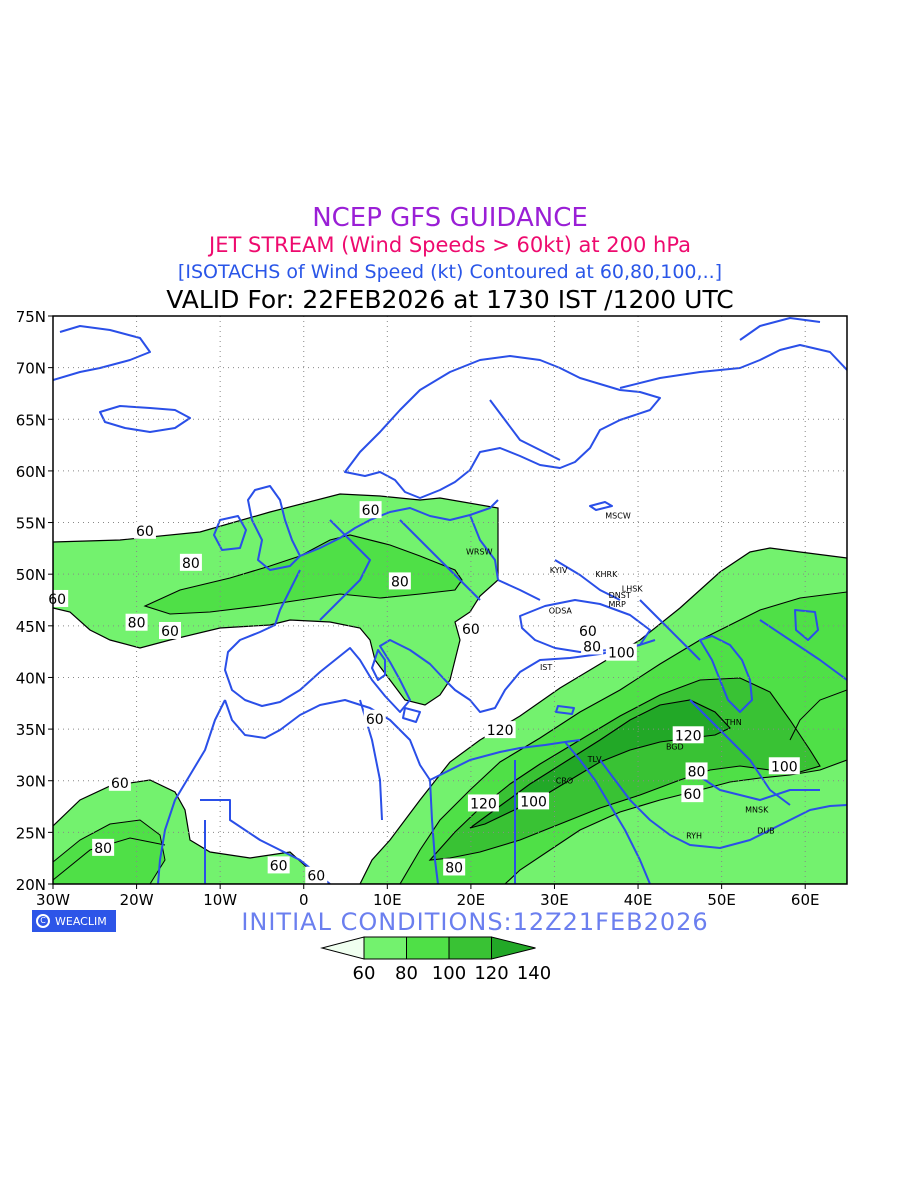 The image size is (900, 1200). I want to click on lon-tick-label: 20E, so click(471, 900).